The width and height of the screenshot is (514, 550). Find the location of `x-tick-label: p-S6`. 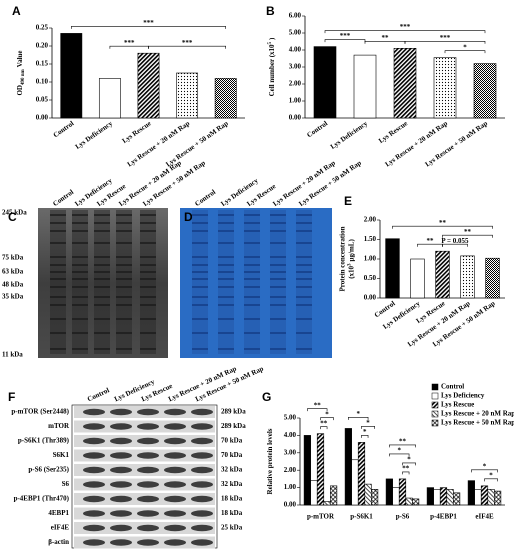

x-tick-label: p-S6 is located at coordinates (403, 517).